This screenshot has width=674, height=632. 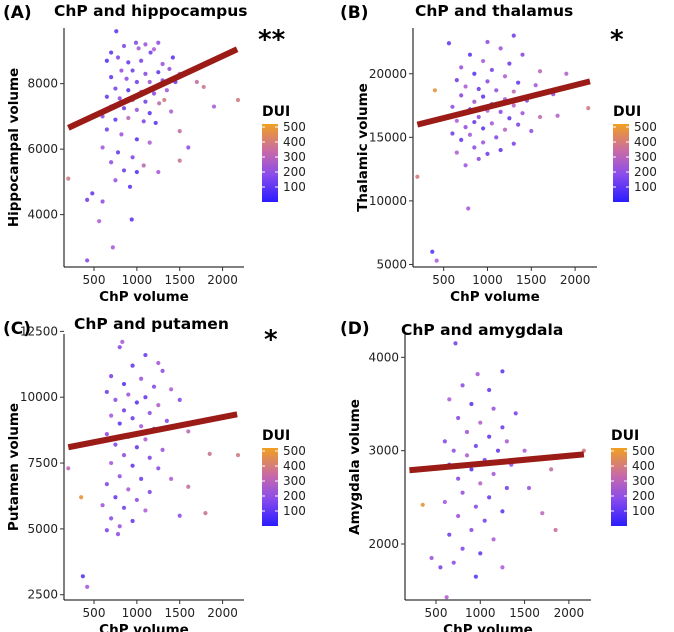 What do you see at coordinates (294, 481) in the screenshot?
I see `legend-tick-label: 300` at bounding box center [294, 481].